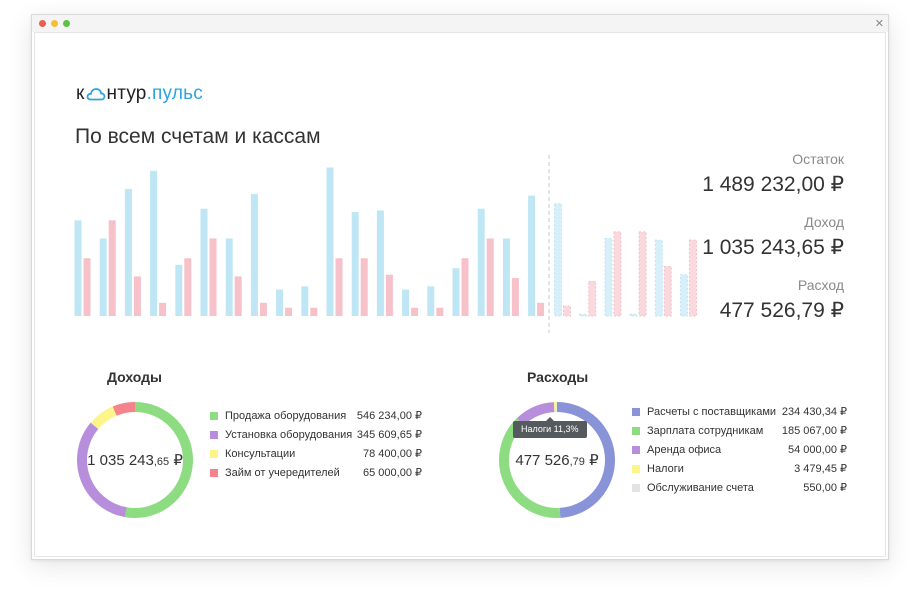 The width and height of the screenshot is (920, 592). What do you see at coordinates (697, 431) in the screenshot?
I see `legend-item: Зарплата сотрудникам` at bounding box center [697, 431].